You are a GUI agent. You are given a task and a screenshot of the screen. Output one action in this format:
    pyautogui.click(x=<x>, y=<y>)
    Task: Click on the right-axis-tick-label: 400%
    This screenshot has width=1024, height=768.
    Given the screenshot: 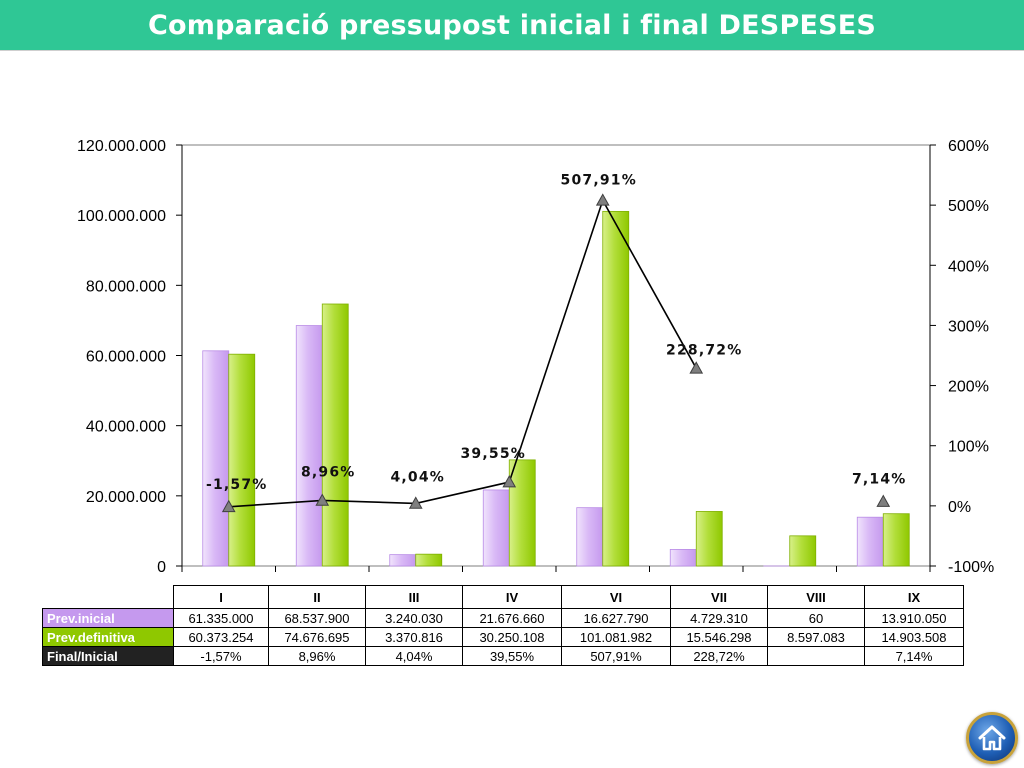 What is the action you would take?
    pyautogui.click(x=968, y=266)
    